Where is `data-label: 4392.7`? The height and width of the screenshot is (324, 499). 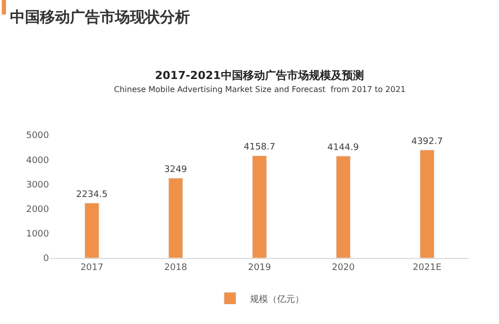
data-label: 4392.7 is located at coordinates (427, 141).